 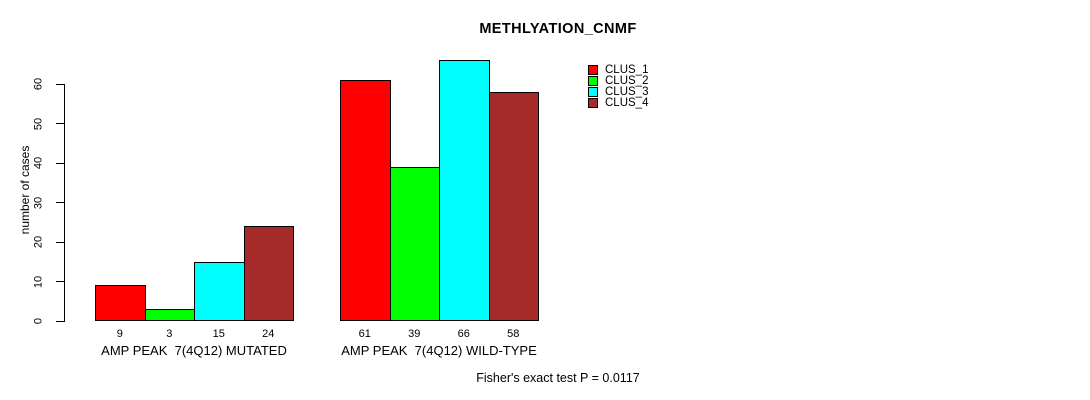 What do you see at coordinates (439, 350) in the screenshot?
I see `group-label: AMP PEAK 7(4Q12) WILD-TYPE` at bounding box center [439, 350].